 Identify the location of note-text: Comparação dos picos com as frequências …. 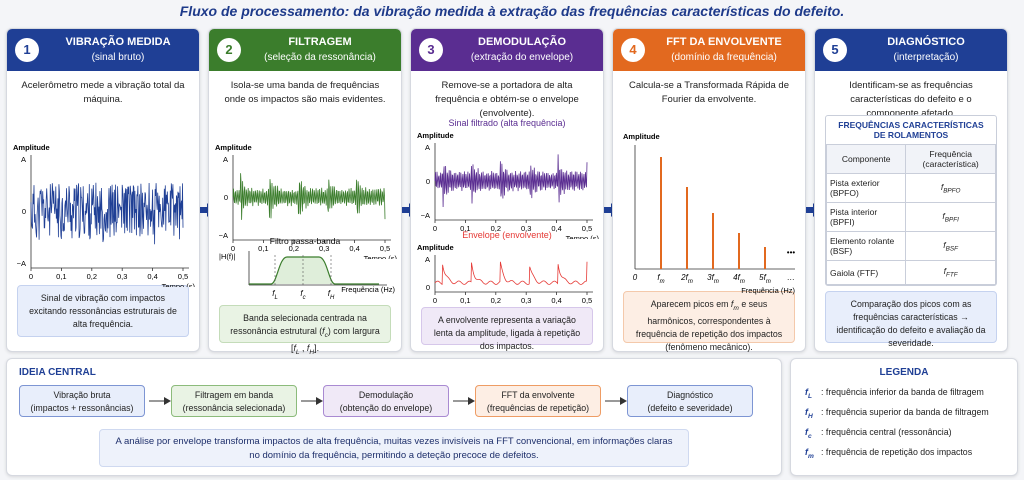
(911, 323).